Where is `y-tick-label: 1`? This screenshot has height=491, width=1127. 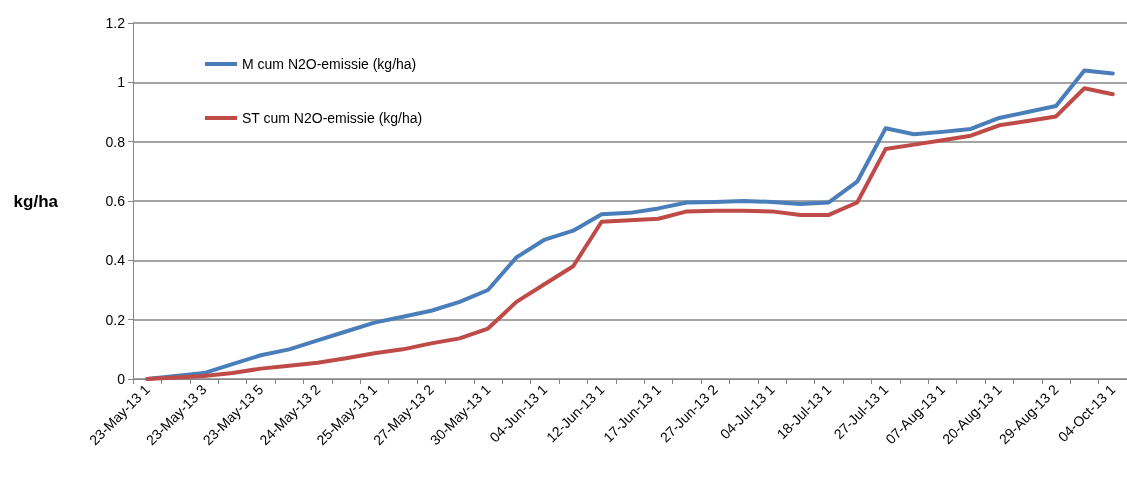 y-tick-label: 1 is located at coordinates (121, 82).